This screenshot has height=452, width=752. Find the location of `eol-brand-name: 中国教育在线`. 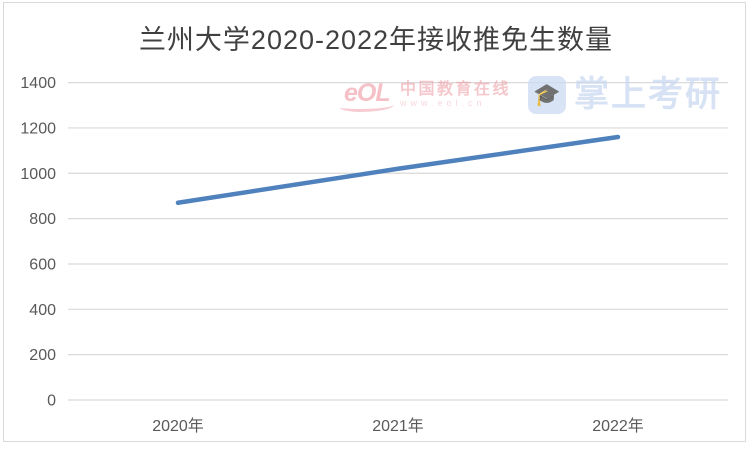

eol-brand-name: 中国教育在线 is located at coordinates (456, 89).